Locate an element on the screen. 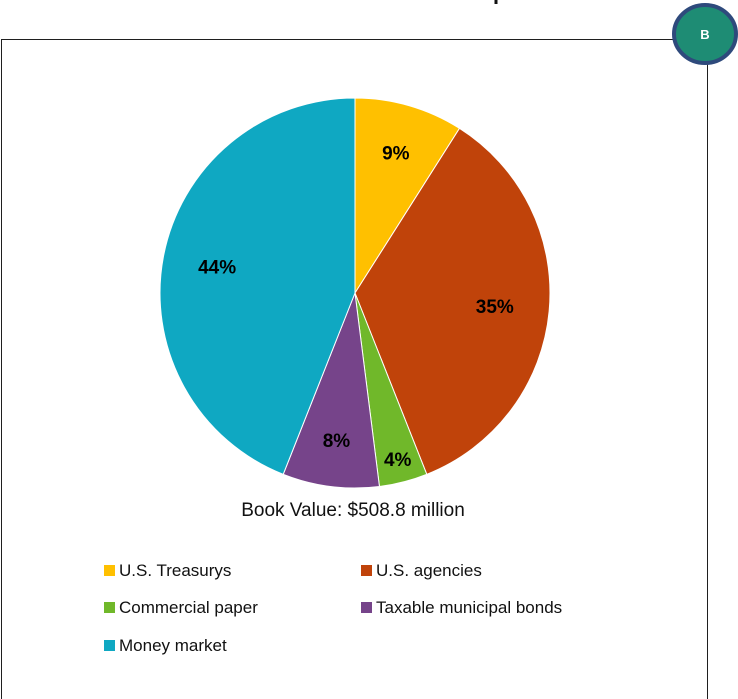  legend-label: Taxable municipal bonds is located at coordinates (469, 607).